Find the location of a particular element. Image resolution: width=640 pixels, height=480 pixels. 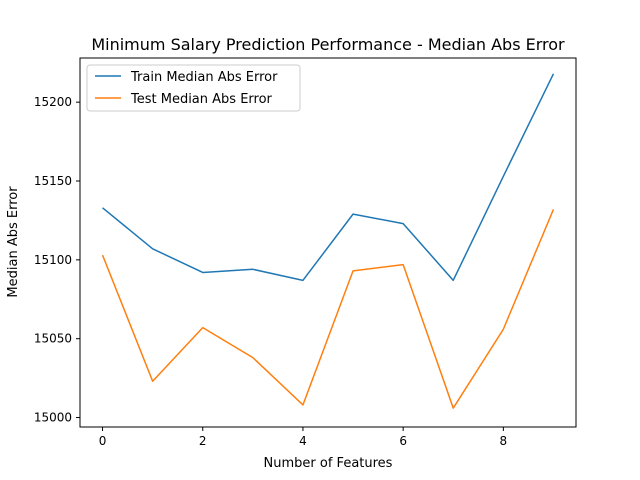

y-tick-label: 15050 is located at coordinates (53, 339).